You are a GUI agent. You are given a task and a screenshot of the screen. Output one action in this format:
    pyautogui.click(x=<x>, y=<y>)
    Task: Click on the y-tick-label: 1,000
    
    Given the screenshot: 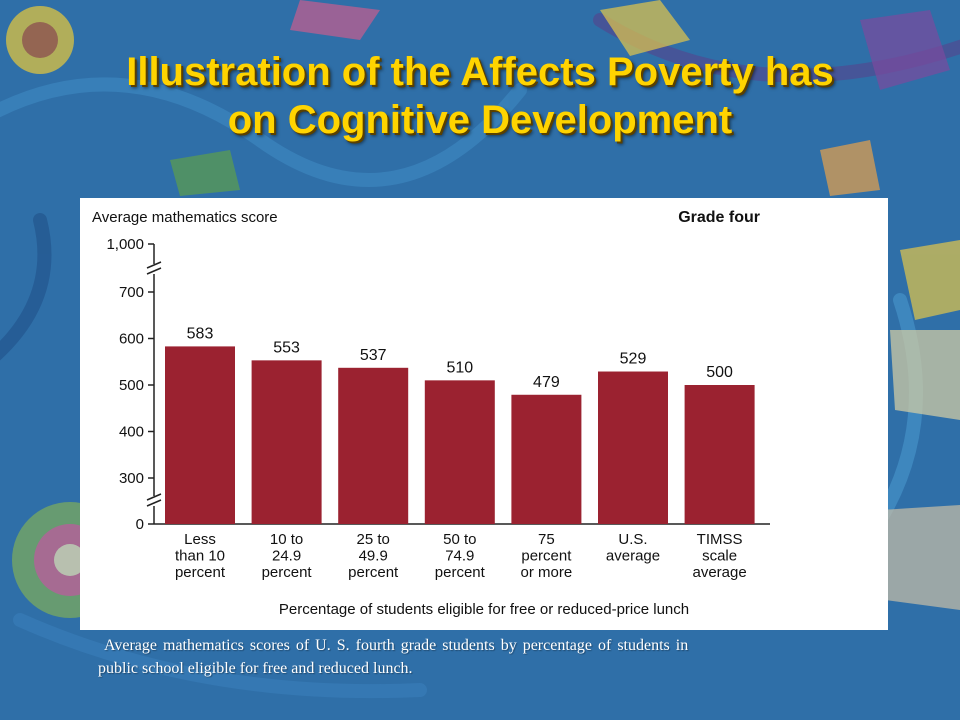 What is the action you would take?
    pyautogui.click(x=125, y=244)
    